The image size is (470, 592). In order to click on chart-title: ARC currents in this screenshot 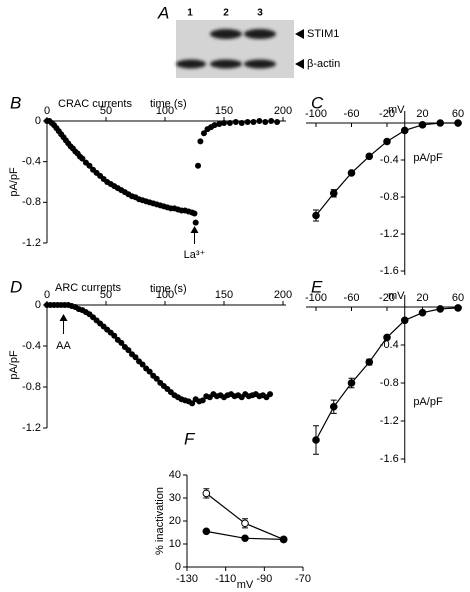, I will do `click(88, 288)`.